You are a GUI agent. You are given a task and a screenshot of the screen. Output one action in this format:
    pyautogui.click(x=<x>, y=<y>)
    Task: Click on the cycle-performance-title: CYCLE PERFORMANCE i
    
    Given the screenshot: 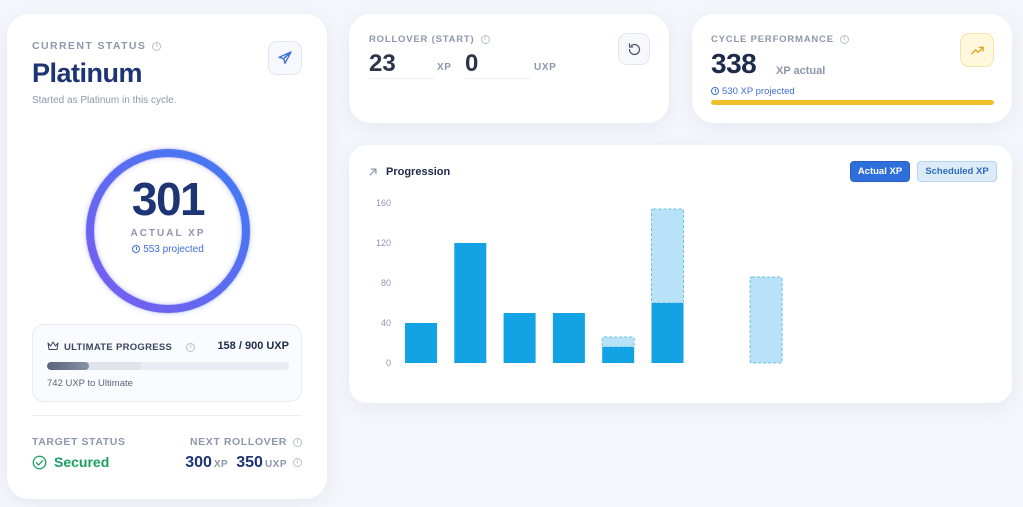 What is the action you would take?
    pyautogui.click(x=780, y=39)
    